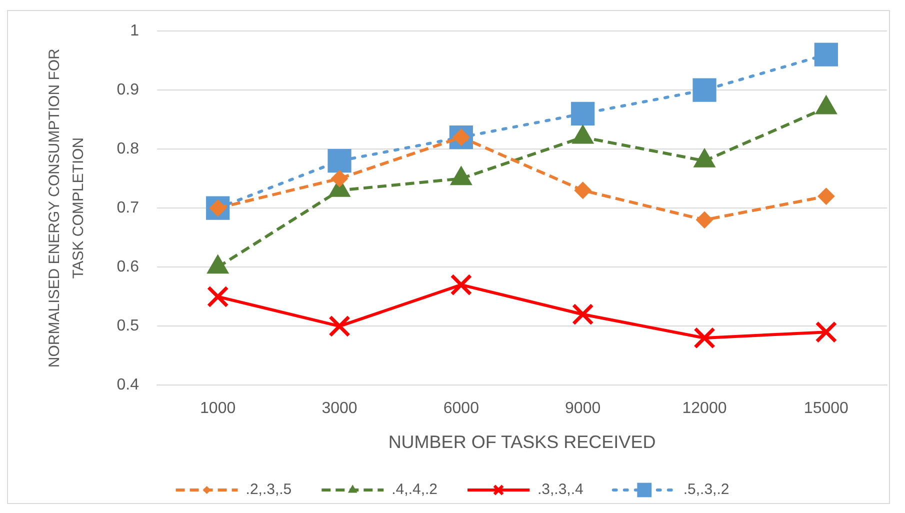  I want to click on x-tick-label: 15000, so click(826, 409).